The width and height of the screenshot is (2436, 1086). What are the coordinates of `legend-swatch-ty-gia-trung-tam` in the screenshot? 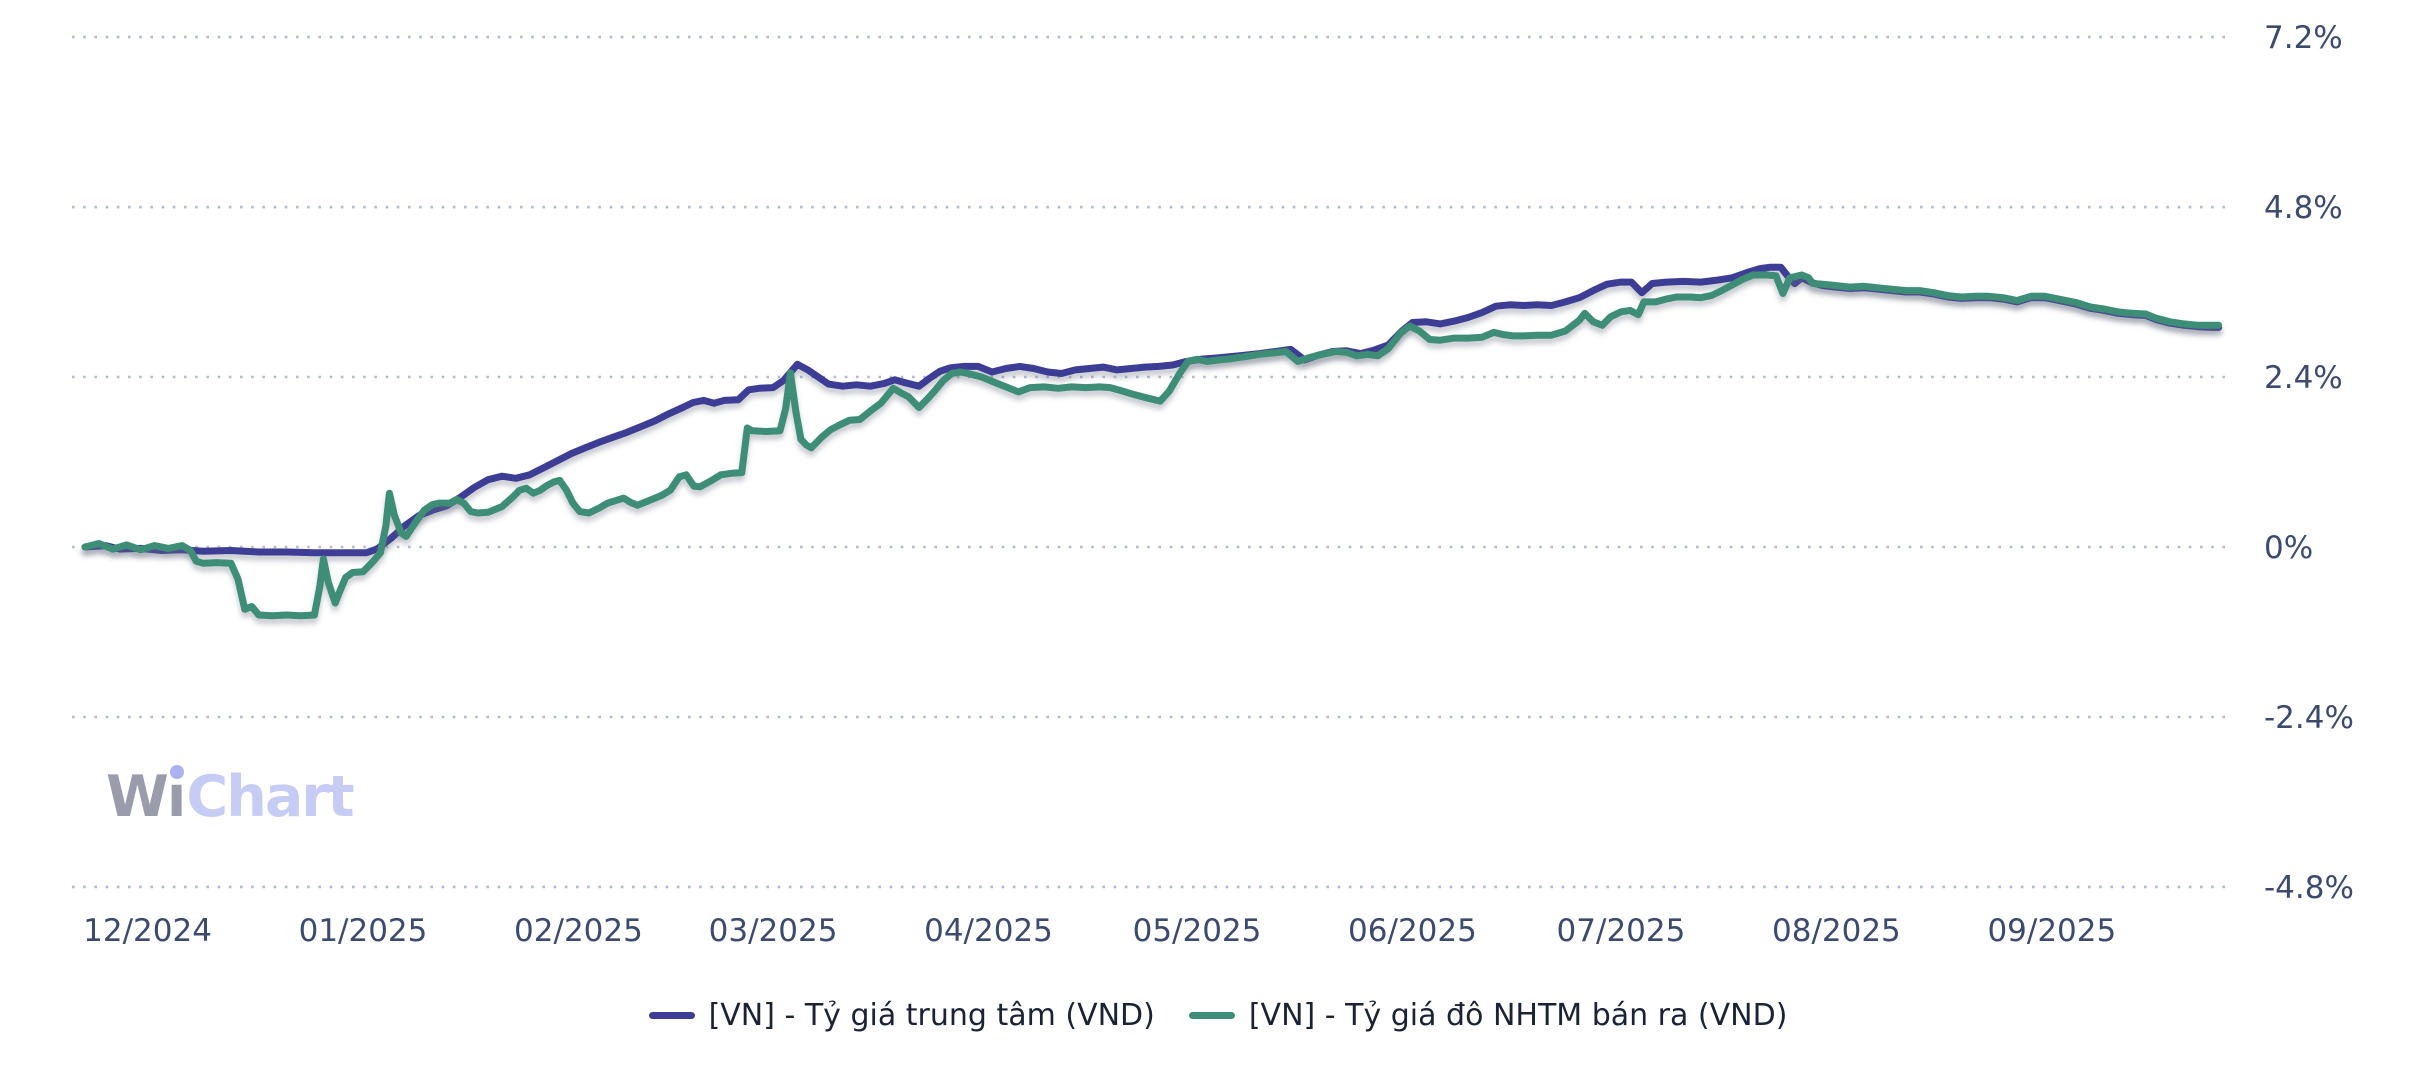 It's located at (671, 1015).